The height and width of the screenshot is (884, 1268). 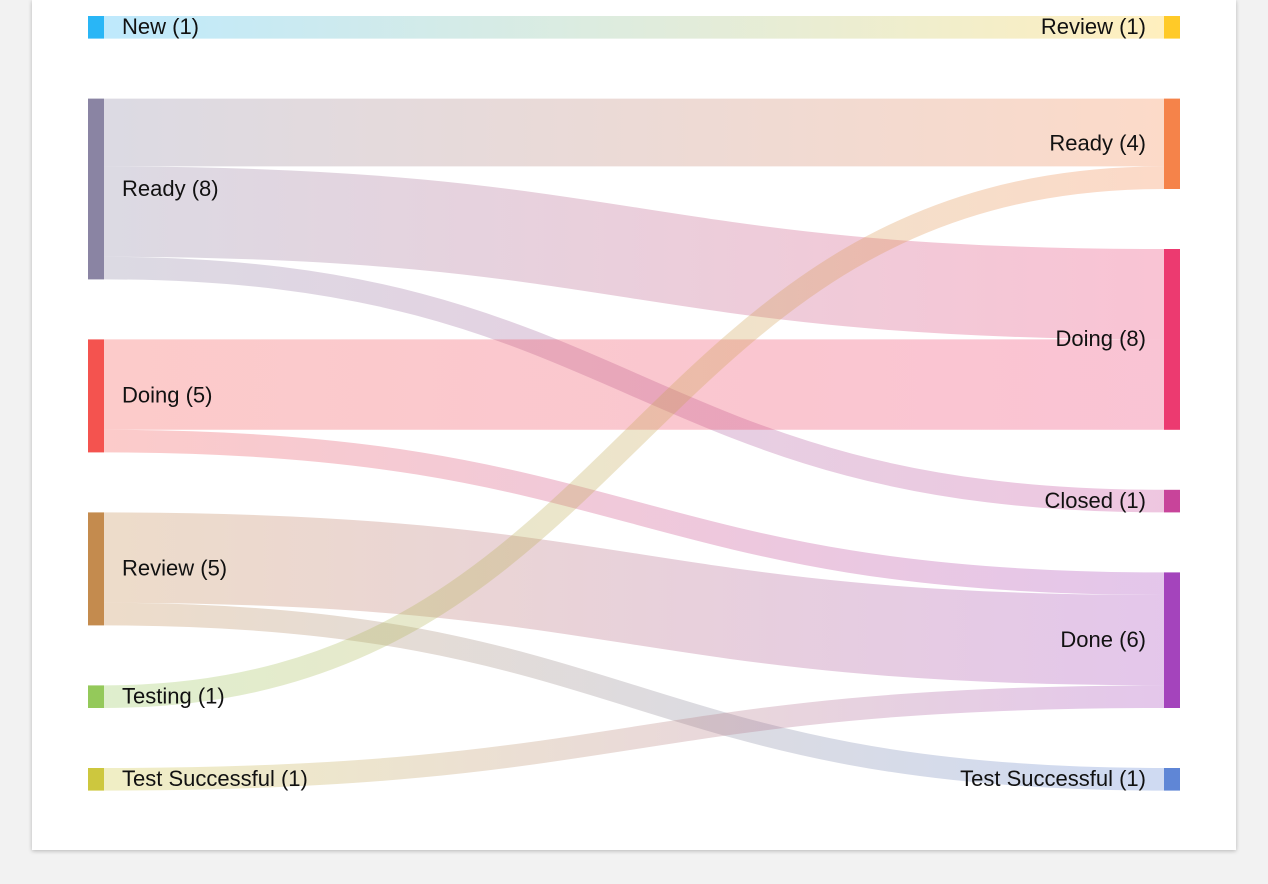 What do you see at coordinates (96, 396) in the screenshot?
I see `source-node-doing` at bounding box center [96, 396].